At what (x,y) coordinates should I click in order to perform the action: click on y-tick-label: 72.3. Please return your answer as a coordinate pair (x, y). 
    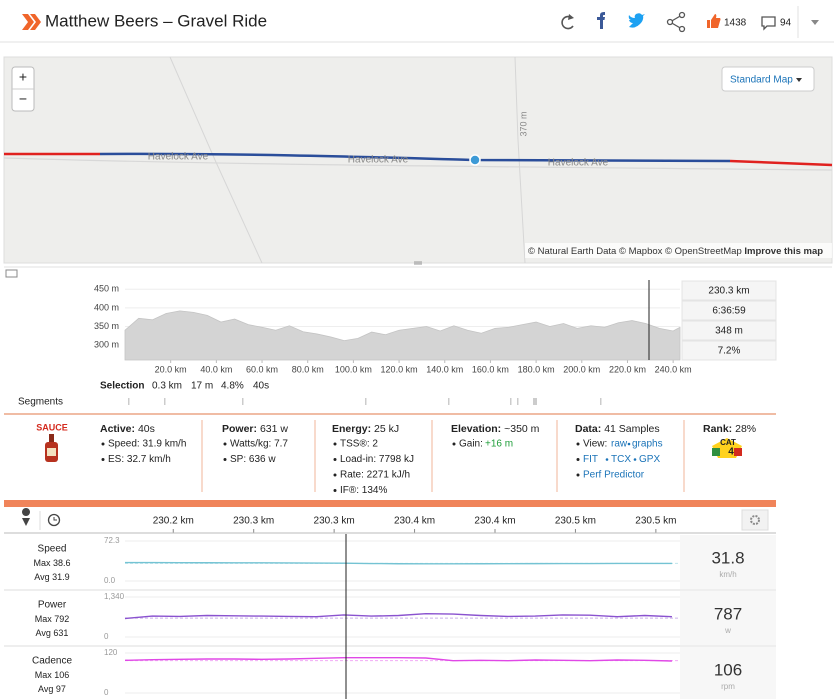
    Looking at the image, I should click on (112, 540).